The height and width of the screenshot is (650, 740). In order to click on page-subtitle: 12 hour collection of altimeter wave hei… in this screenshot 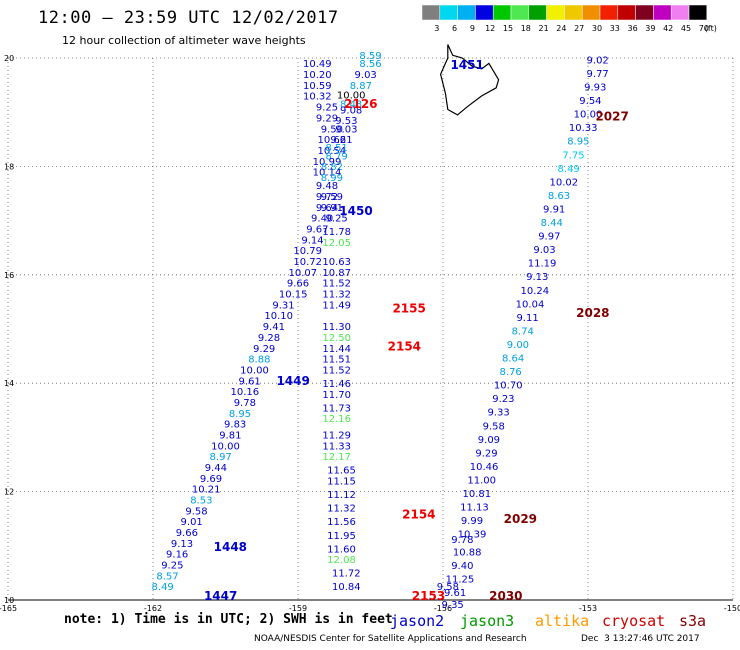, I will do `click(184, 40)`.